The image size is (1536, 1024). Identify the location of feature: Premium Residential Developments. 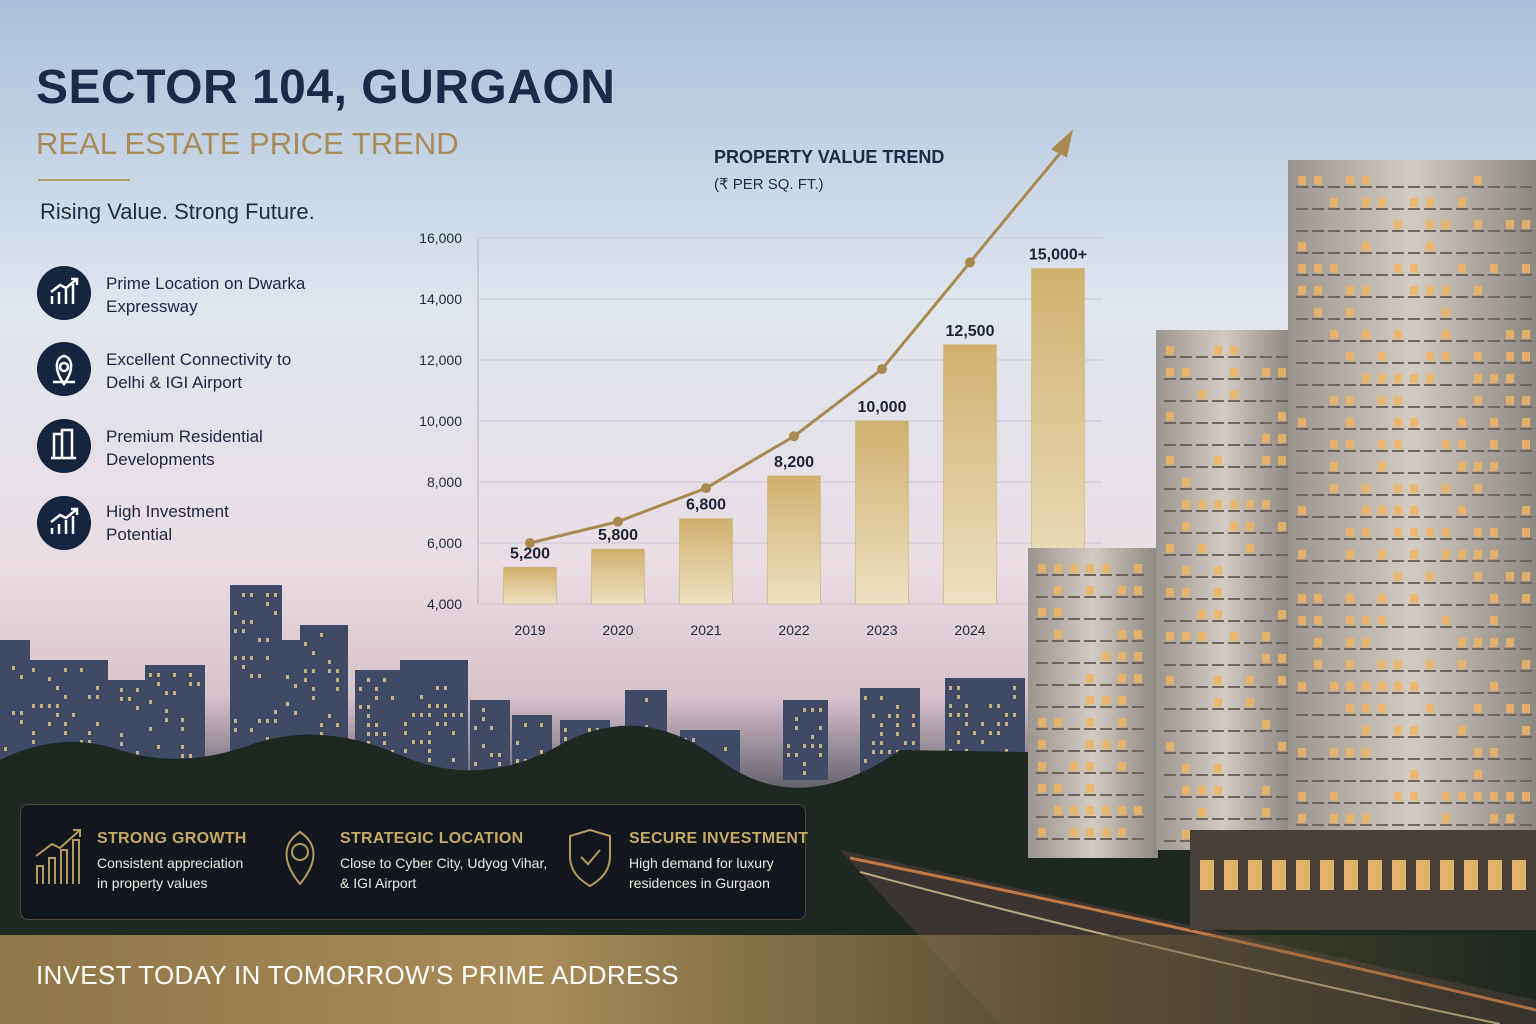
(184, 448).